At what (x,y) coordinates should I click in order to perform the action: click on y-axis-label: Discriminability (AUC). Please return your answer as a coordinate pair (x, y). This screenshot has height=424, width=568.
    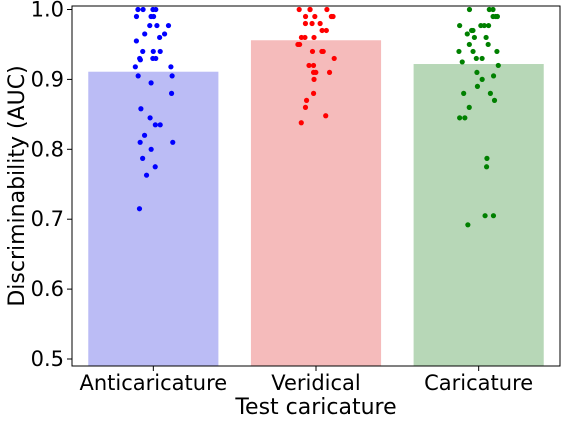
    Looking at the image, I should click on (17, 185).